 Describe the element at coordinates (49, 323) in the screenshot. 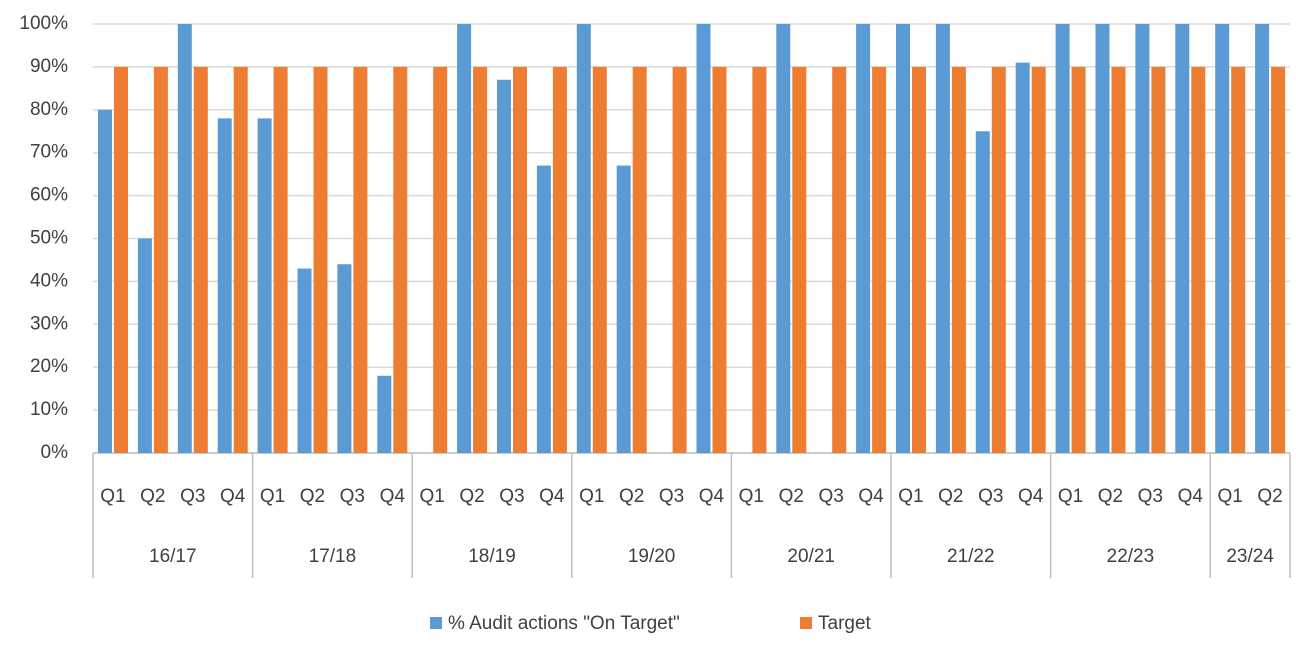

I see `y-tick-label: 30%` at that location.